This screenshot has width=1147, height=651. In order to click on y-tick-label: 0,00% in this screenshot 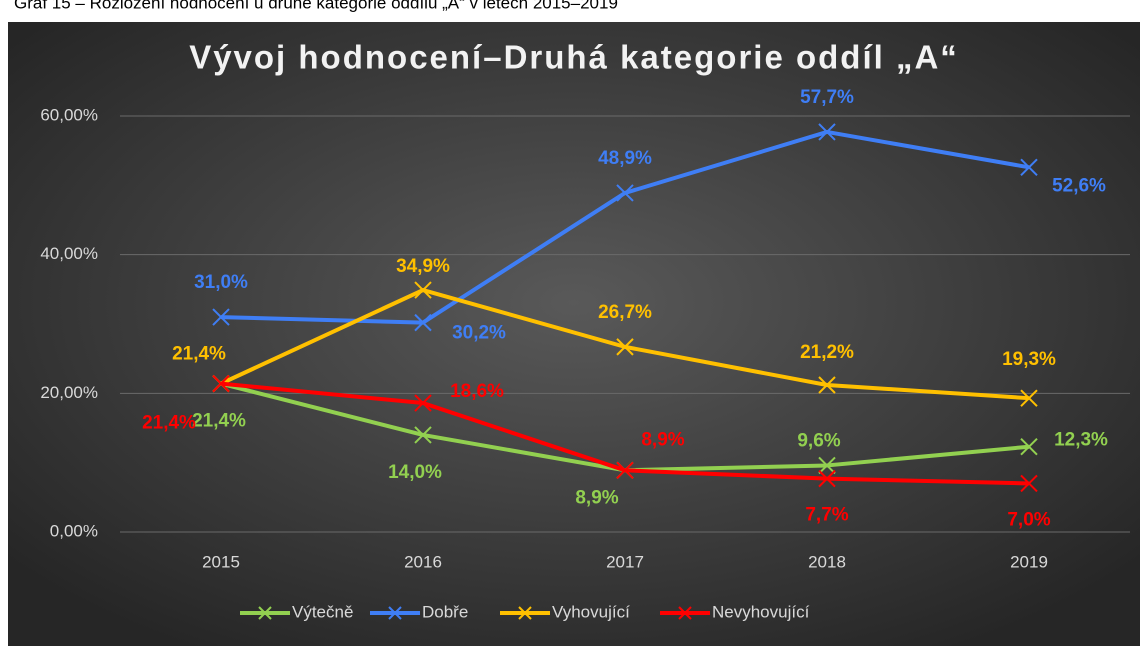, I will do `click(74, 530)`.